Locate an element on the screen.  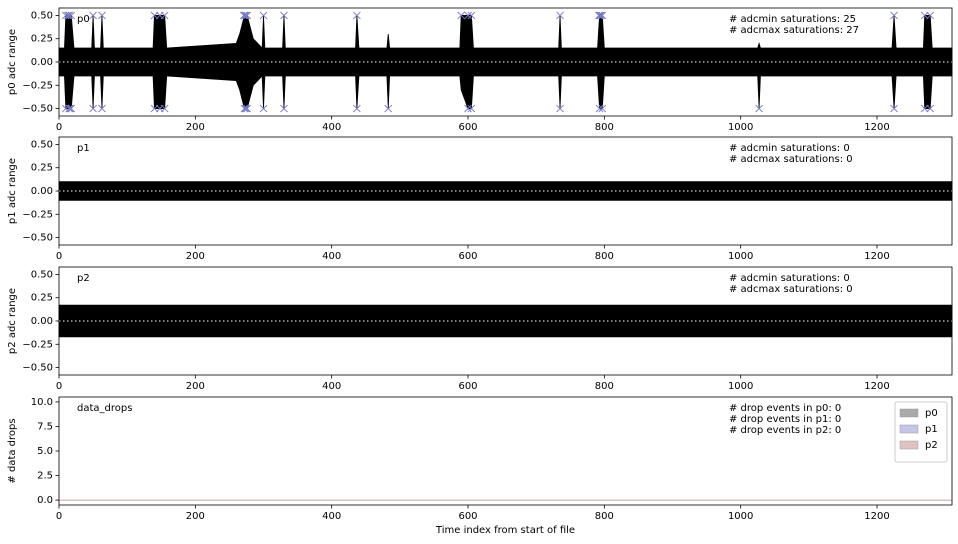
annotation: # drop events in p2: 0 is located at coordinates (785, 430).